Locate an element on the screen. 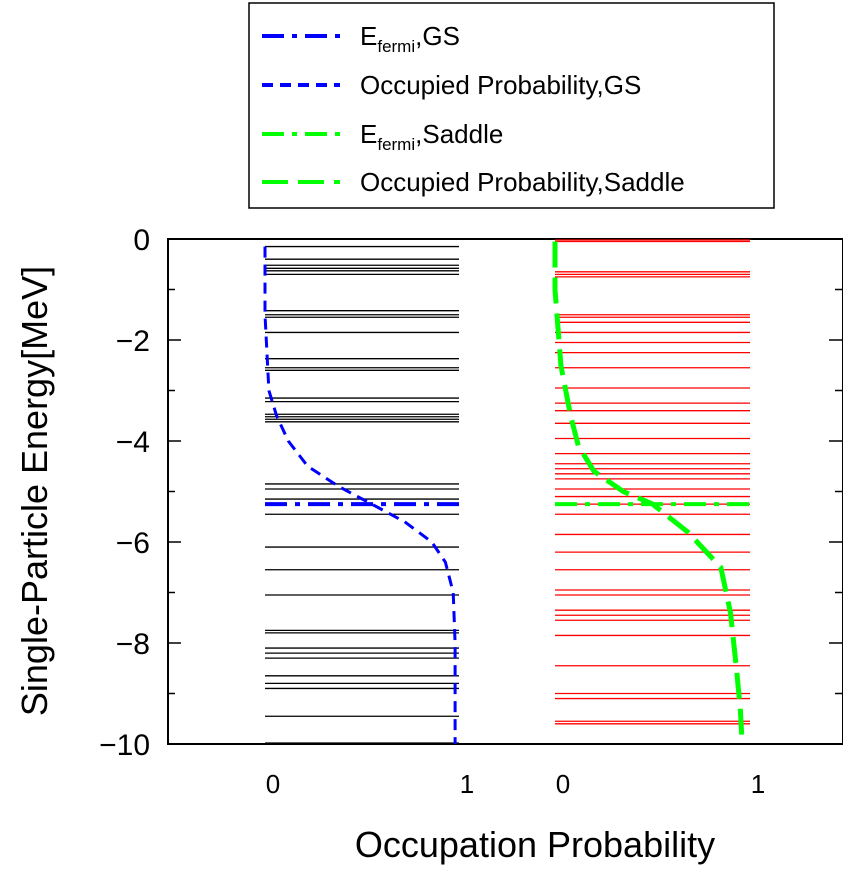 The height and width of the screenshot is (870, 843). legend-label: Efermi,Saddle is located at coordinates (431, 136).